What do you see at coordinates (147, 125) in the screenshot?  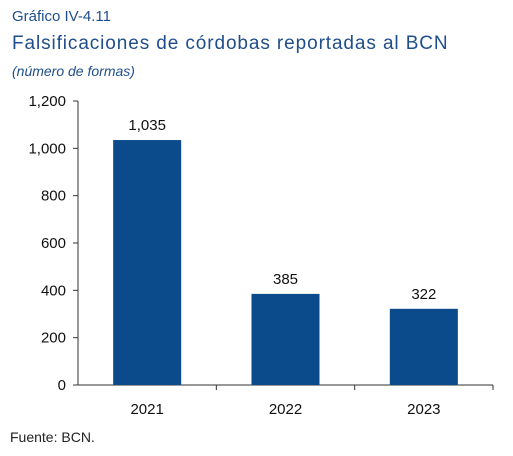 I see `data-label: 1,035` at bounding box center [147, 125].